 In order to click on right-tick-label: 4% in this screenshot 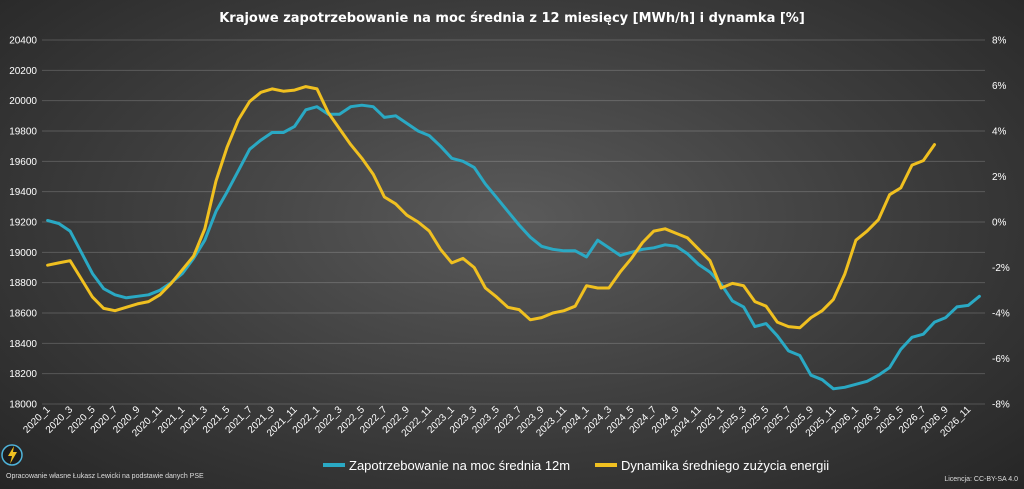, I will do `click(999, 132)`.